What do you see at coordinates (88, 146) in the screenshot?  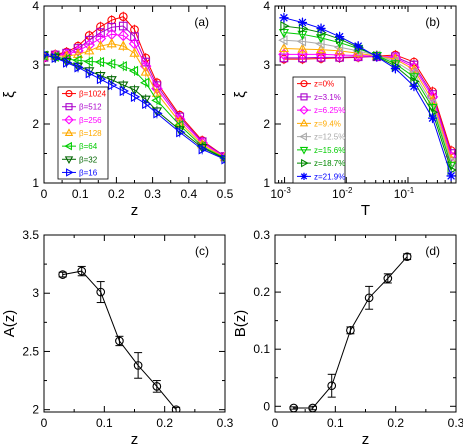 I see `legend-label: β=64` at bounding box center [88, 146].